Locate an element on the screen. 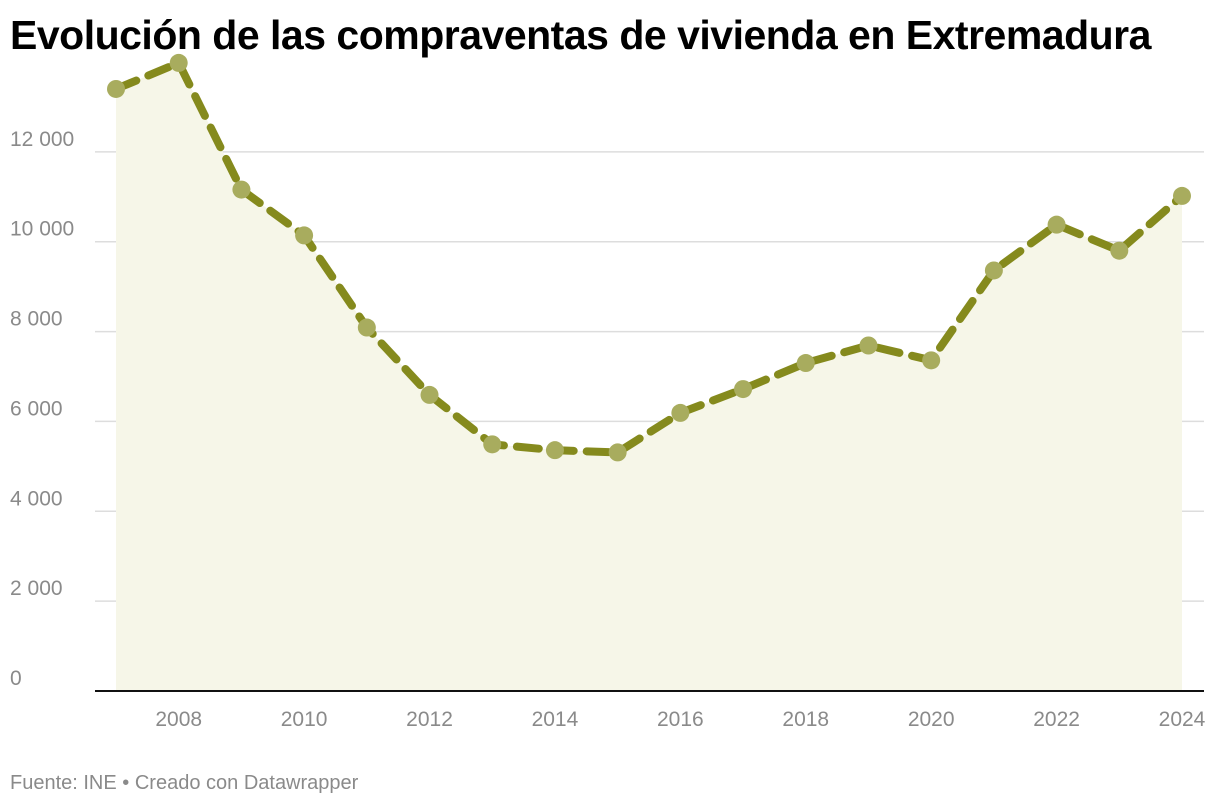 This screenshot has width=1220, height=808. data-point-2013 is located at coordinates (492, 444).